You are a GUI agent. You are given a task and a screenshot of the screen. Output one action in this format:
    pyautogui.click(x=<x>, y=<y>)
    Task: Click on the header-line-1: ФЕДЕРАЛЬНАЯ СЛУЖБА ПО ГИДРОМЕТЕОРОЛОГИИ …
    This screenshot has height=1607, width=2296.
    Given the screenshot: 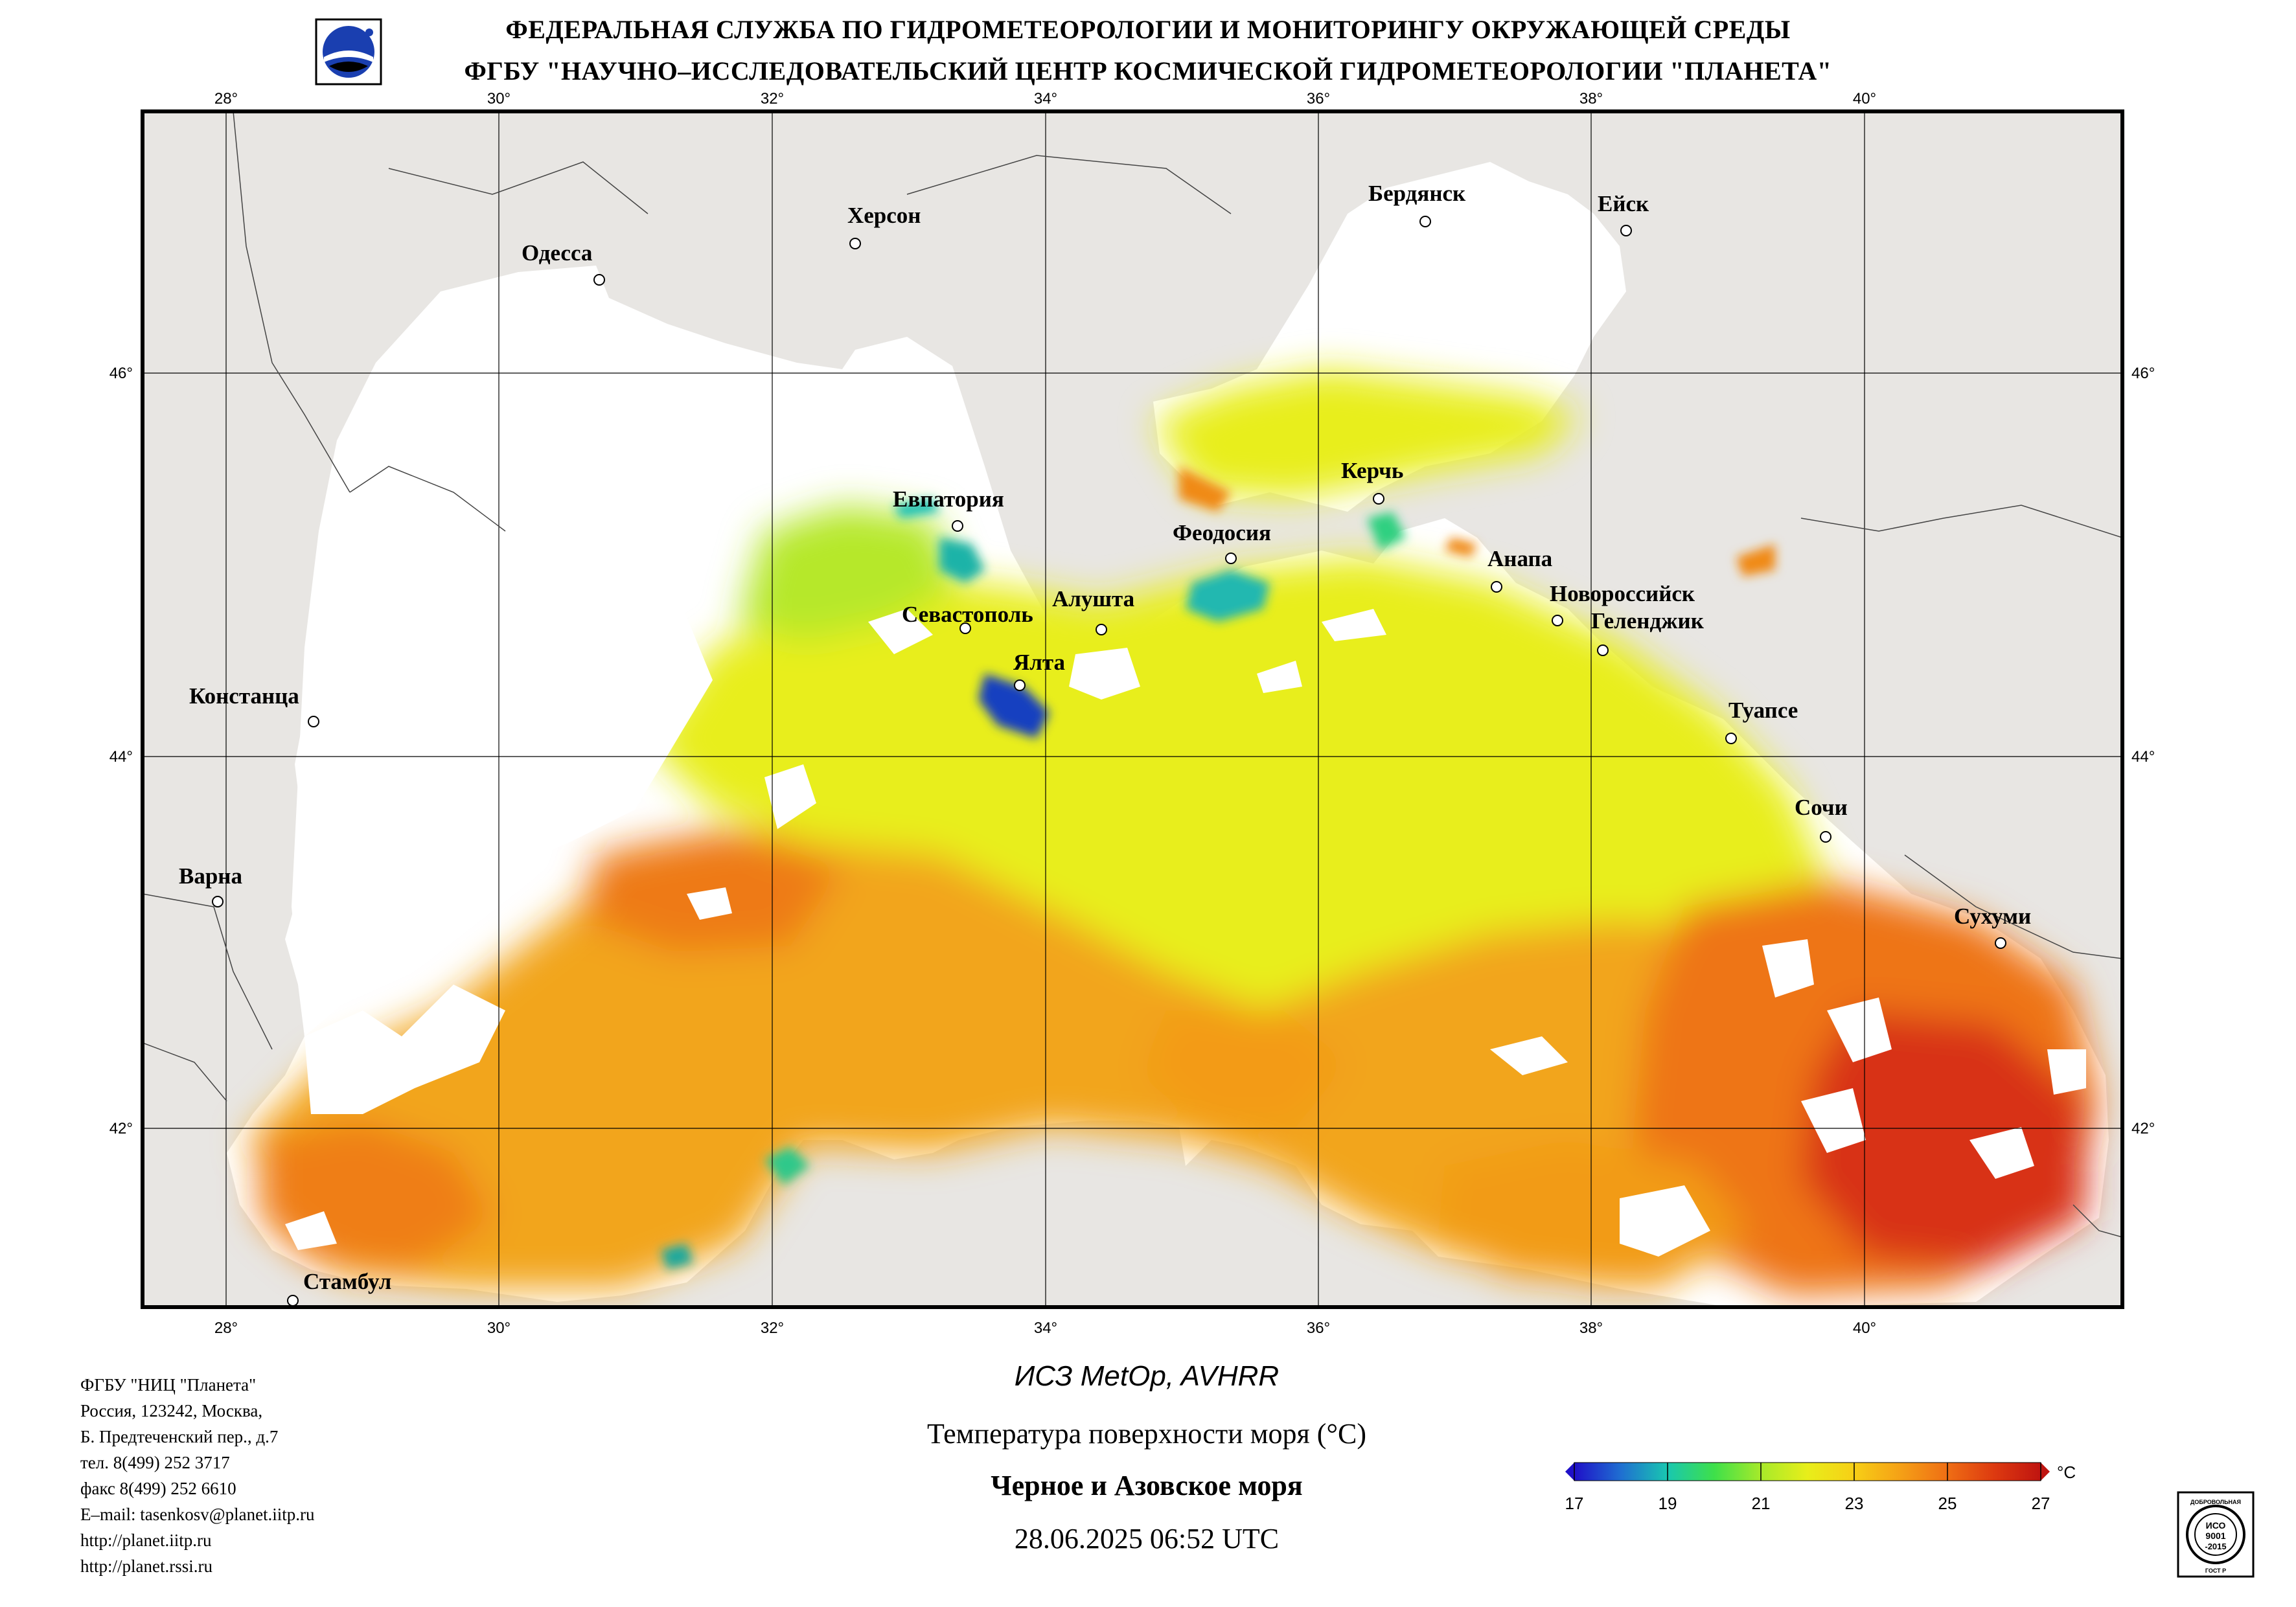 What is the action you would take?
    pyautogui.click(x=1148, y=29)
    